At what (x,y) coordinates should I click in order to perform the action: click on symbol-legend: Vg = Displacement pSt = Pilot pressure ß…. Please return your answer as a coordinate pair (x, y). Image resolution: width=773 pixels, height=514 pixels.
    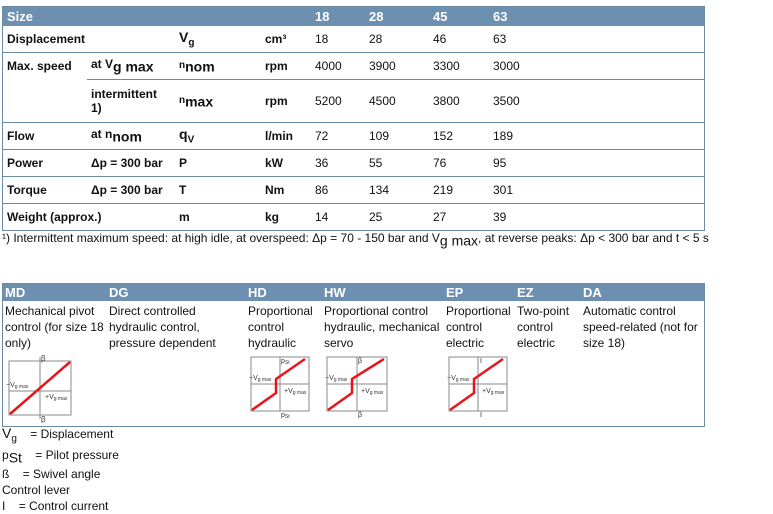
    Looking at the image, I should click on (60, 469).